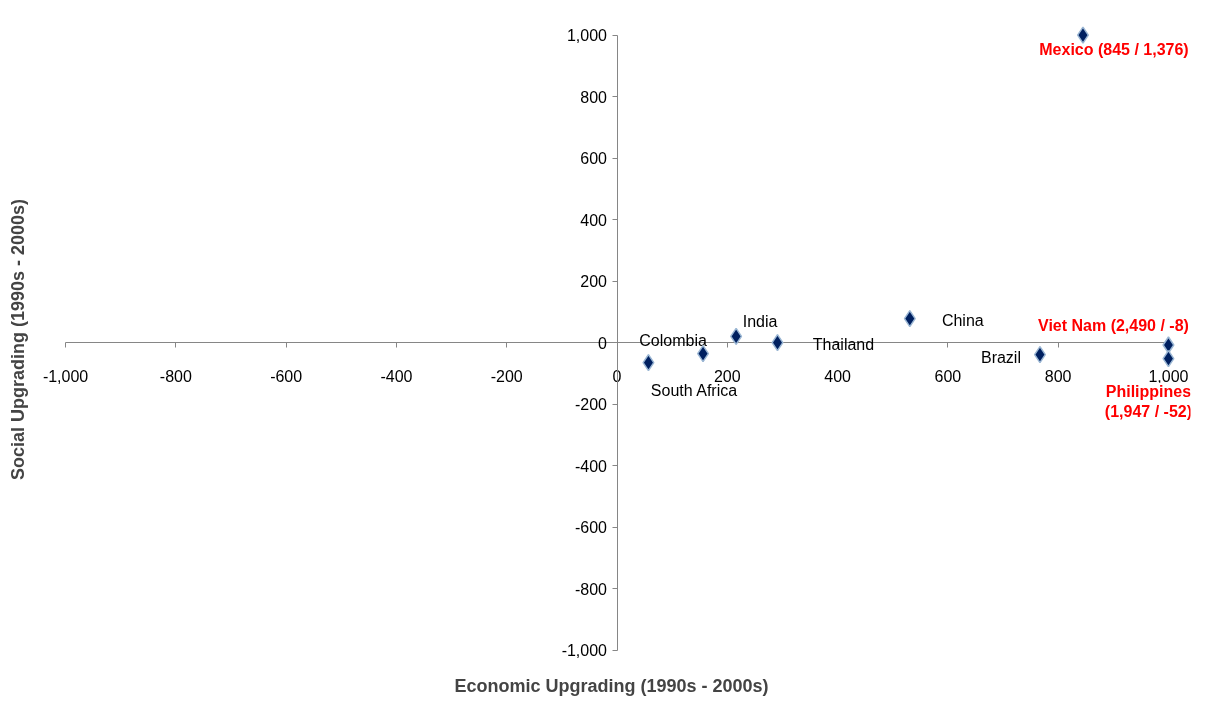  What do you see at coordinates (584, 651) in the screenshot?
I see `y-tick-label: -1,000` at bounding box center [584, 651].